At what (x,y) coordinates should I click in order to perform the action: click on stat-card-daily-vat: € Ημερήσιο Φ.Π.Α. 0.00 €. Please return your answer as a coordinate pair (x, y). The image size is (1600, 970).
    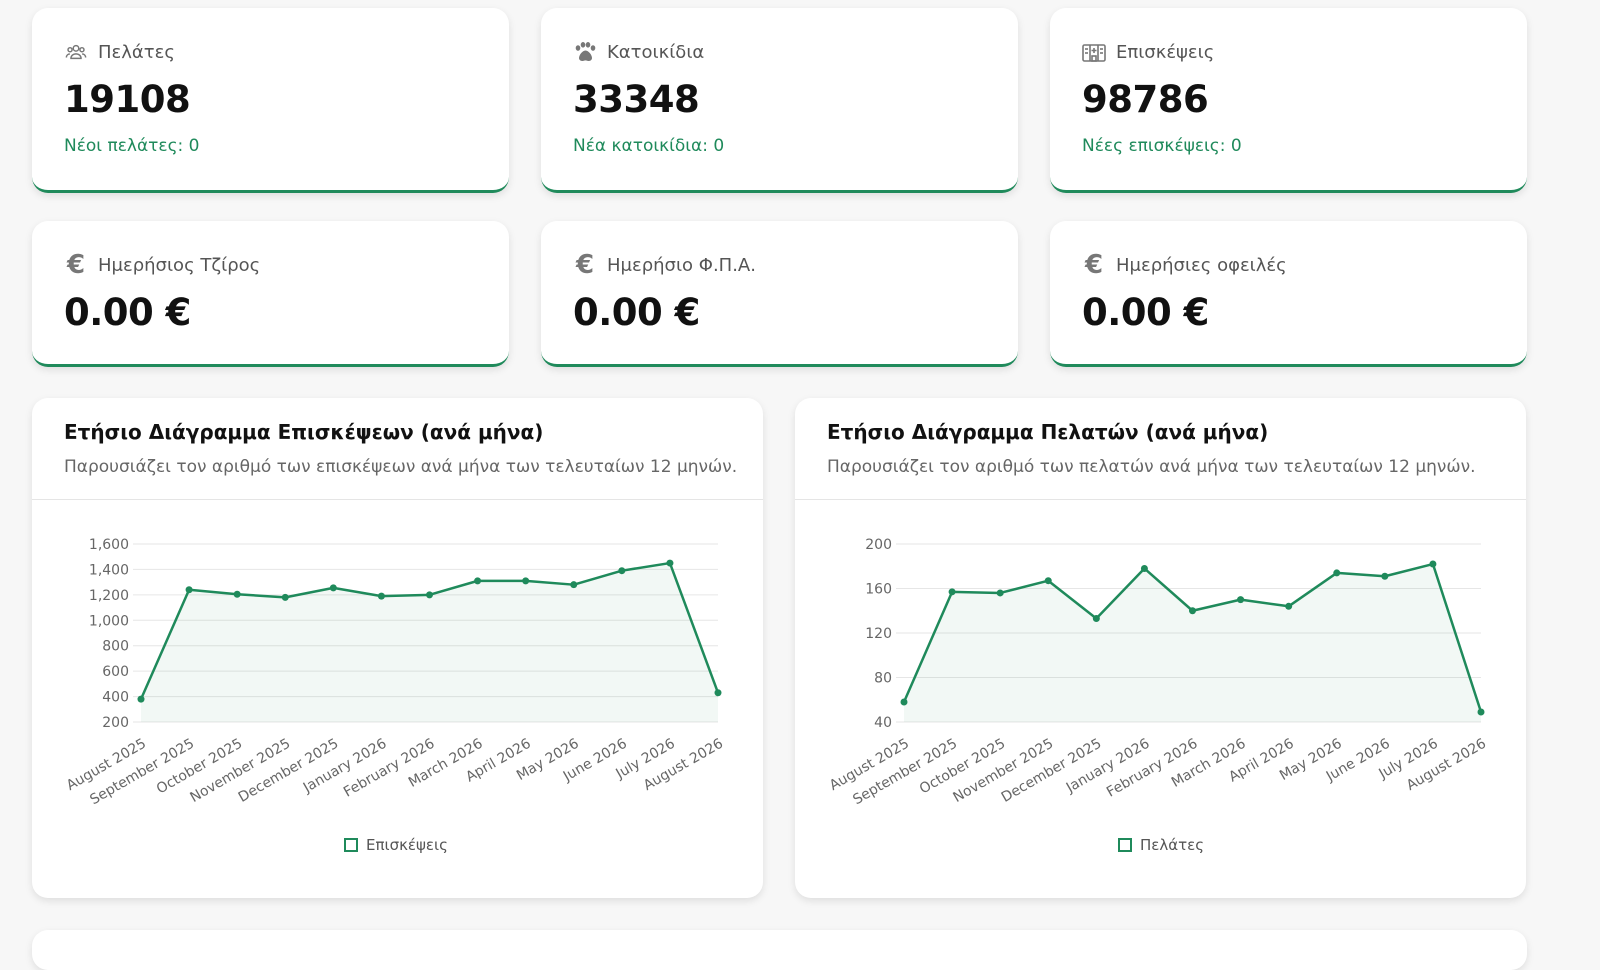
    Looking at the image, I should click on (779, 294).